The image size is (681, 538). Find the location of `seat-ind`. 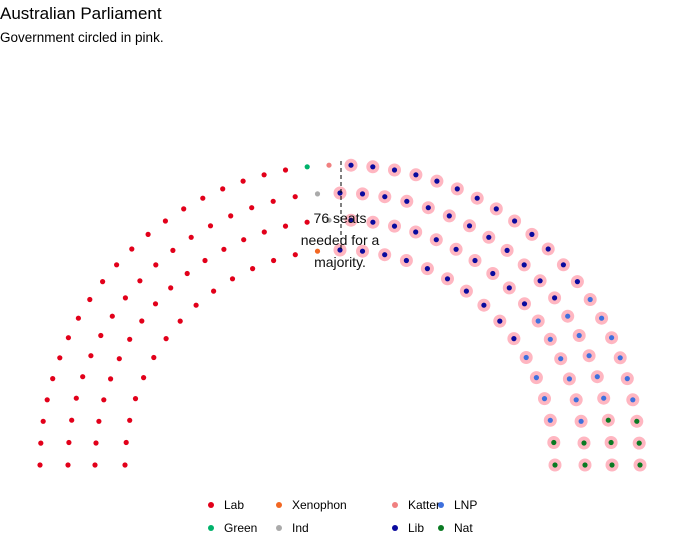

seat-ind is located at coordinates (317, 194).